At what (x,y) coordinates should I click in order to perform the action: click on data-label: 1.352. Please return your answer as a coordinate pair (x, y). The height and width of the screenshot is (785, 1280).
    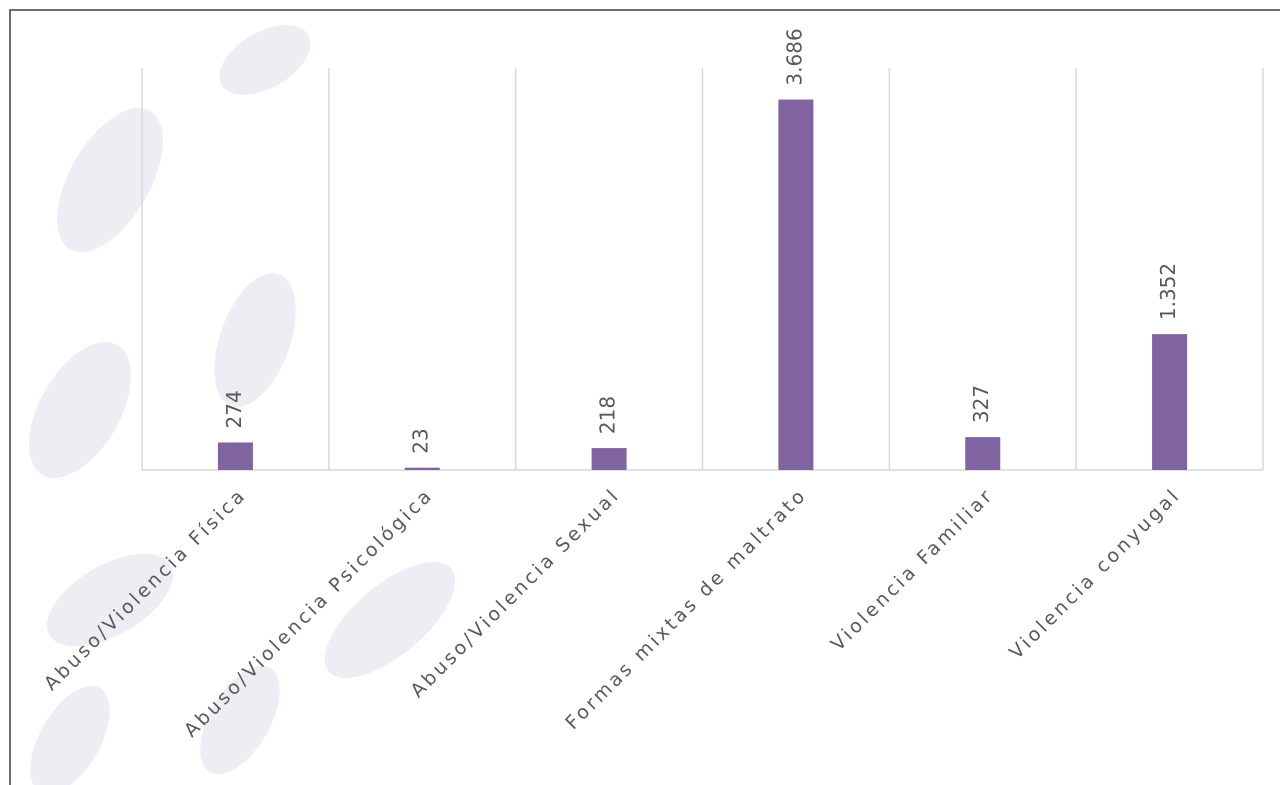
    Looking at the image, I should click on (1168, 291).